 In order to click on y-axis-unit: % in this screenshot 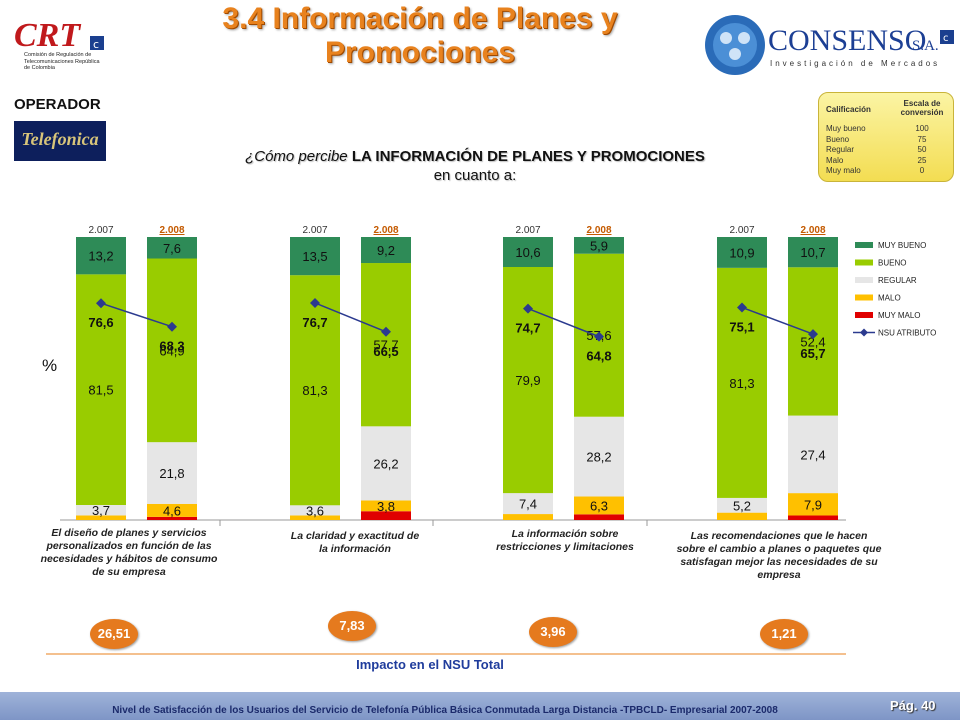, I will do `click(50, 365)`.